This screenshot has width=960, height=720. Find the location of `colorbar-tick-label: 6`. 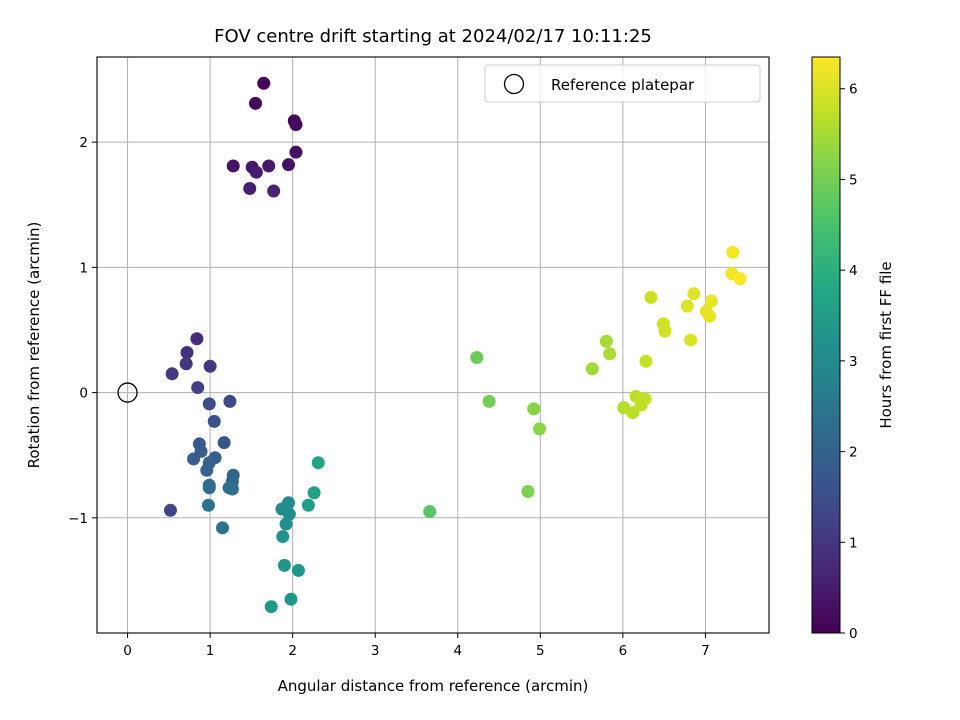

colorbar-tick-label: 6 is located at coordinates (853, 90).